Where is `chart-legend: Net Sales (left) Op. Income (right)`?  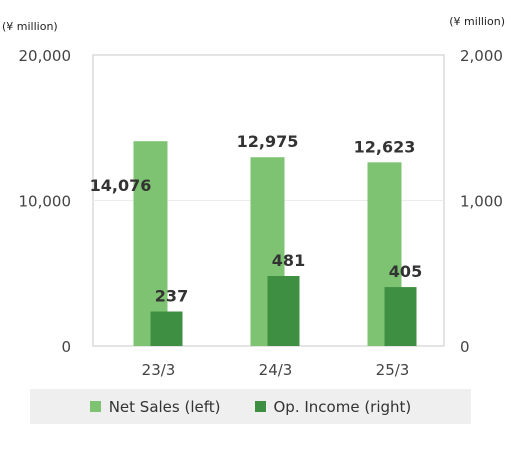 chart-legend: Net Sales (left) Op. Income (right) is located at coordinates (250, 406).